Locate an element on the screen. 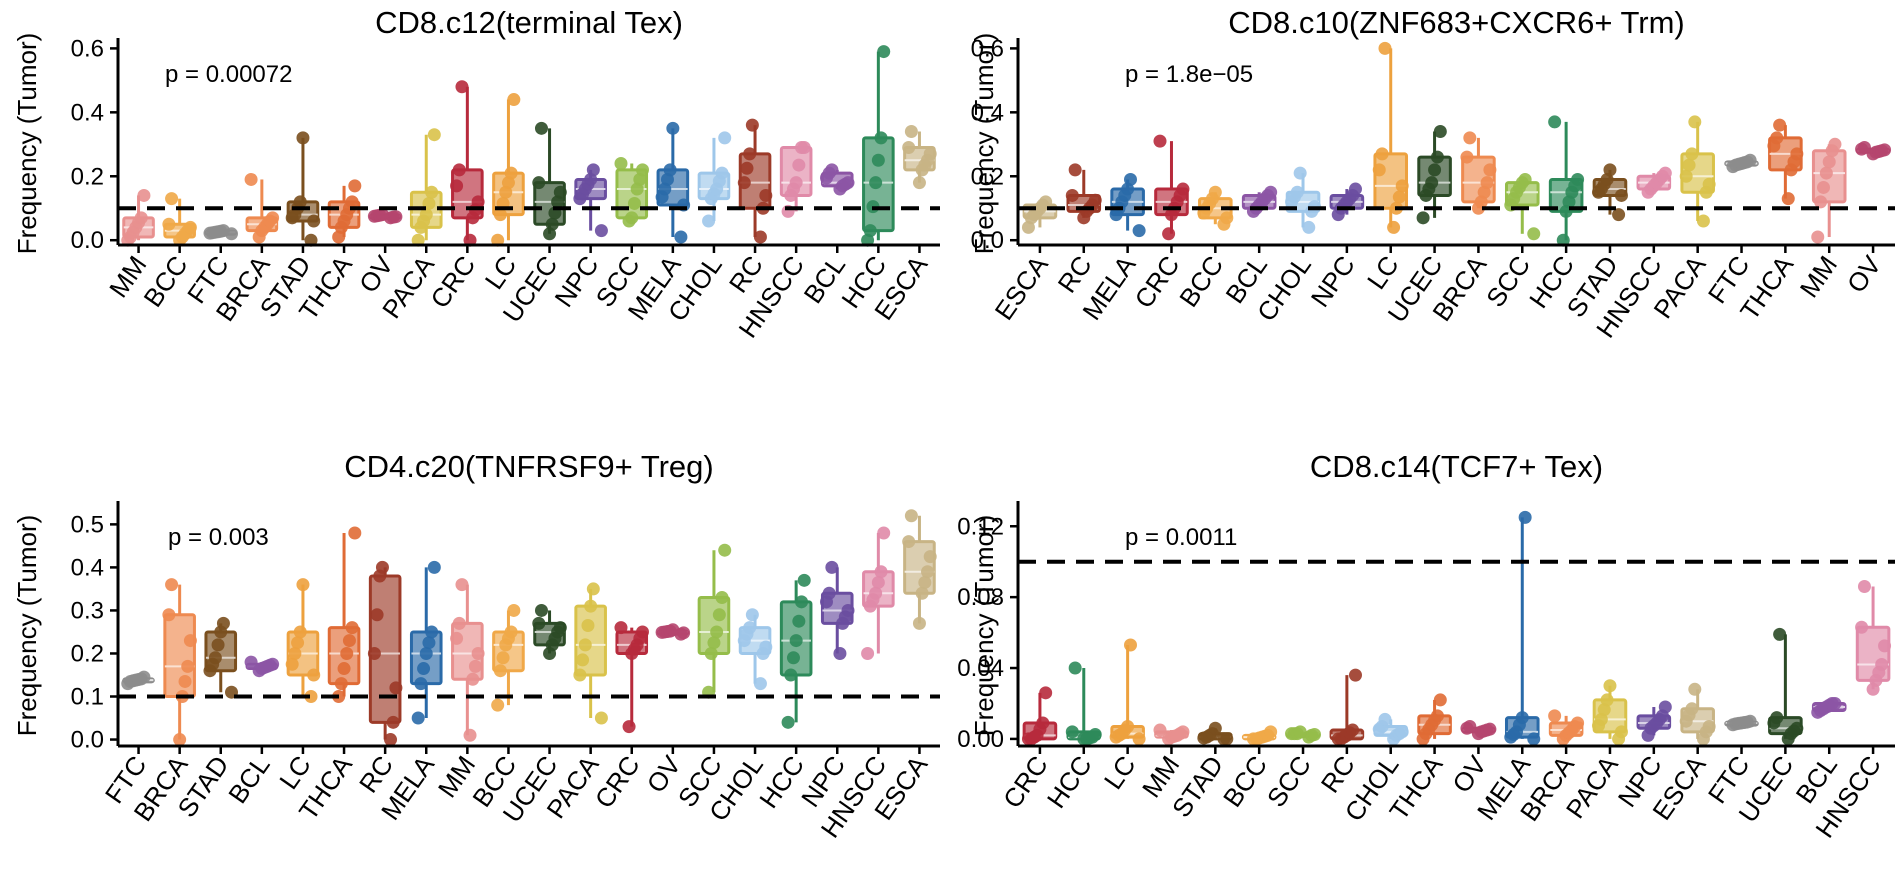 The height and width of the screenshot is (894, 1903). y-tick-label: 0.04 is located at coordinates (980, 668).